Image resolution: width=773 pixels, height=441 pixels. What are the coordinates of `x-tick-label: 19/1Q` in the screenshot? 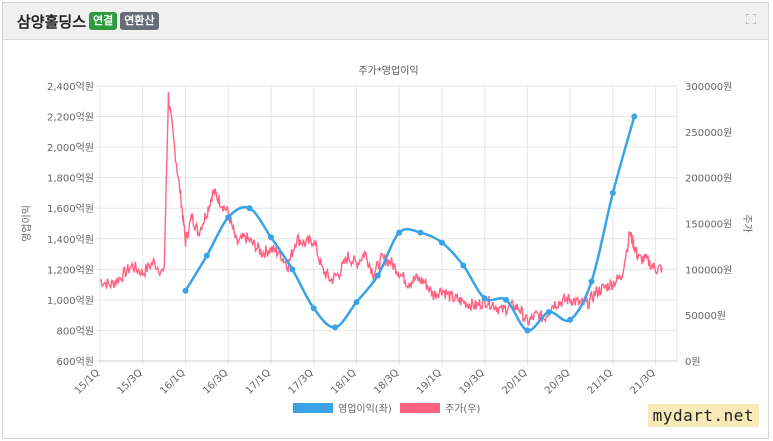 It's located at (429, 381).